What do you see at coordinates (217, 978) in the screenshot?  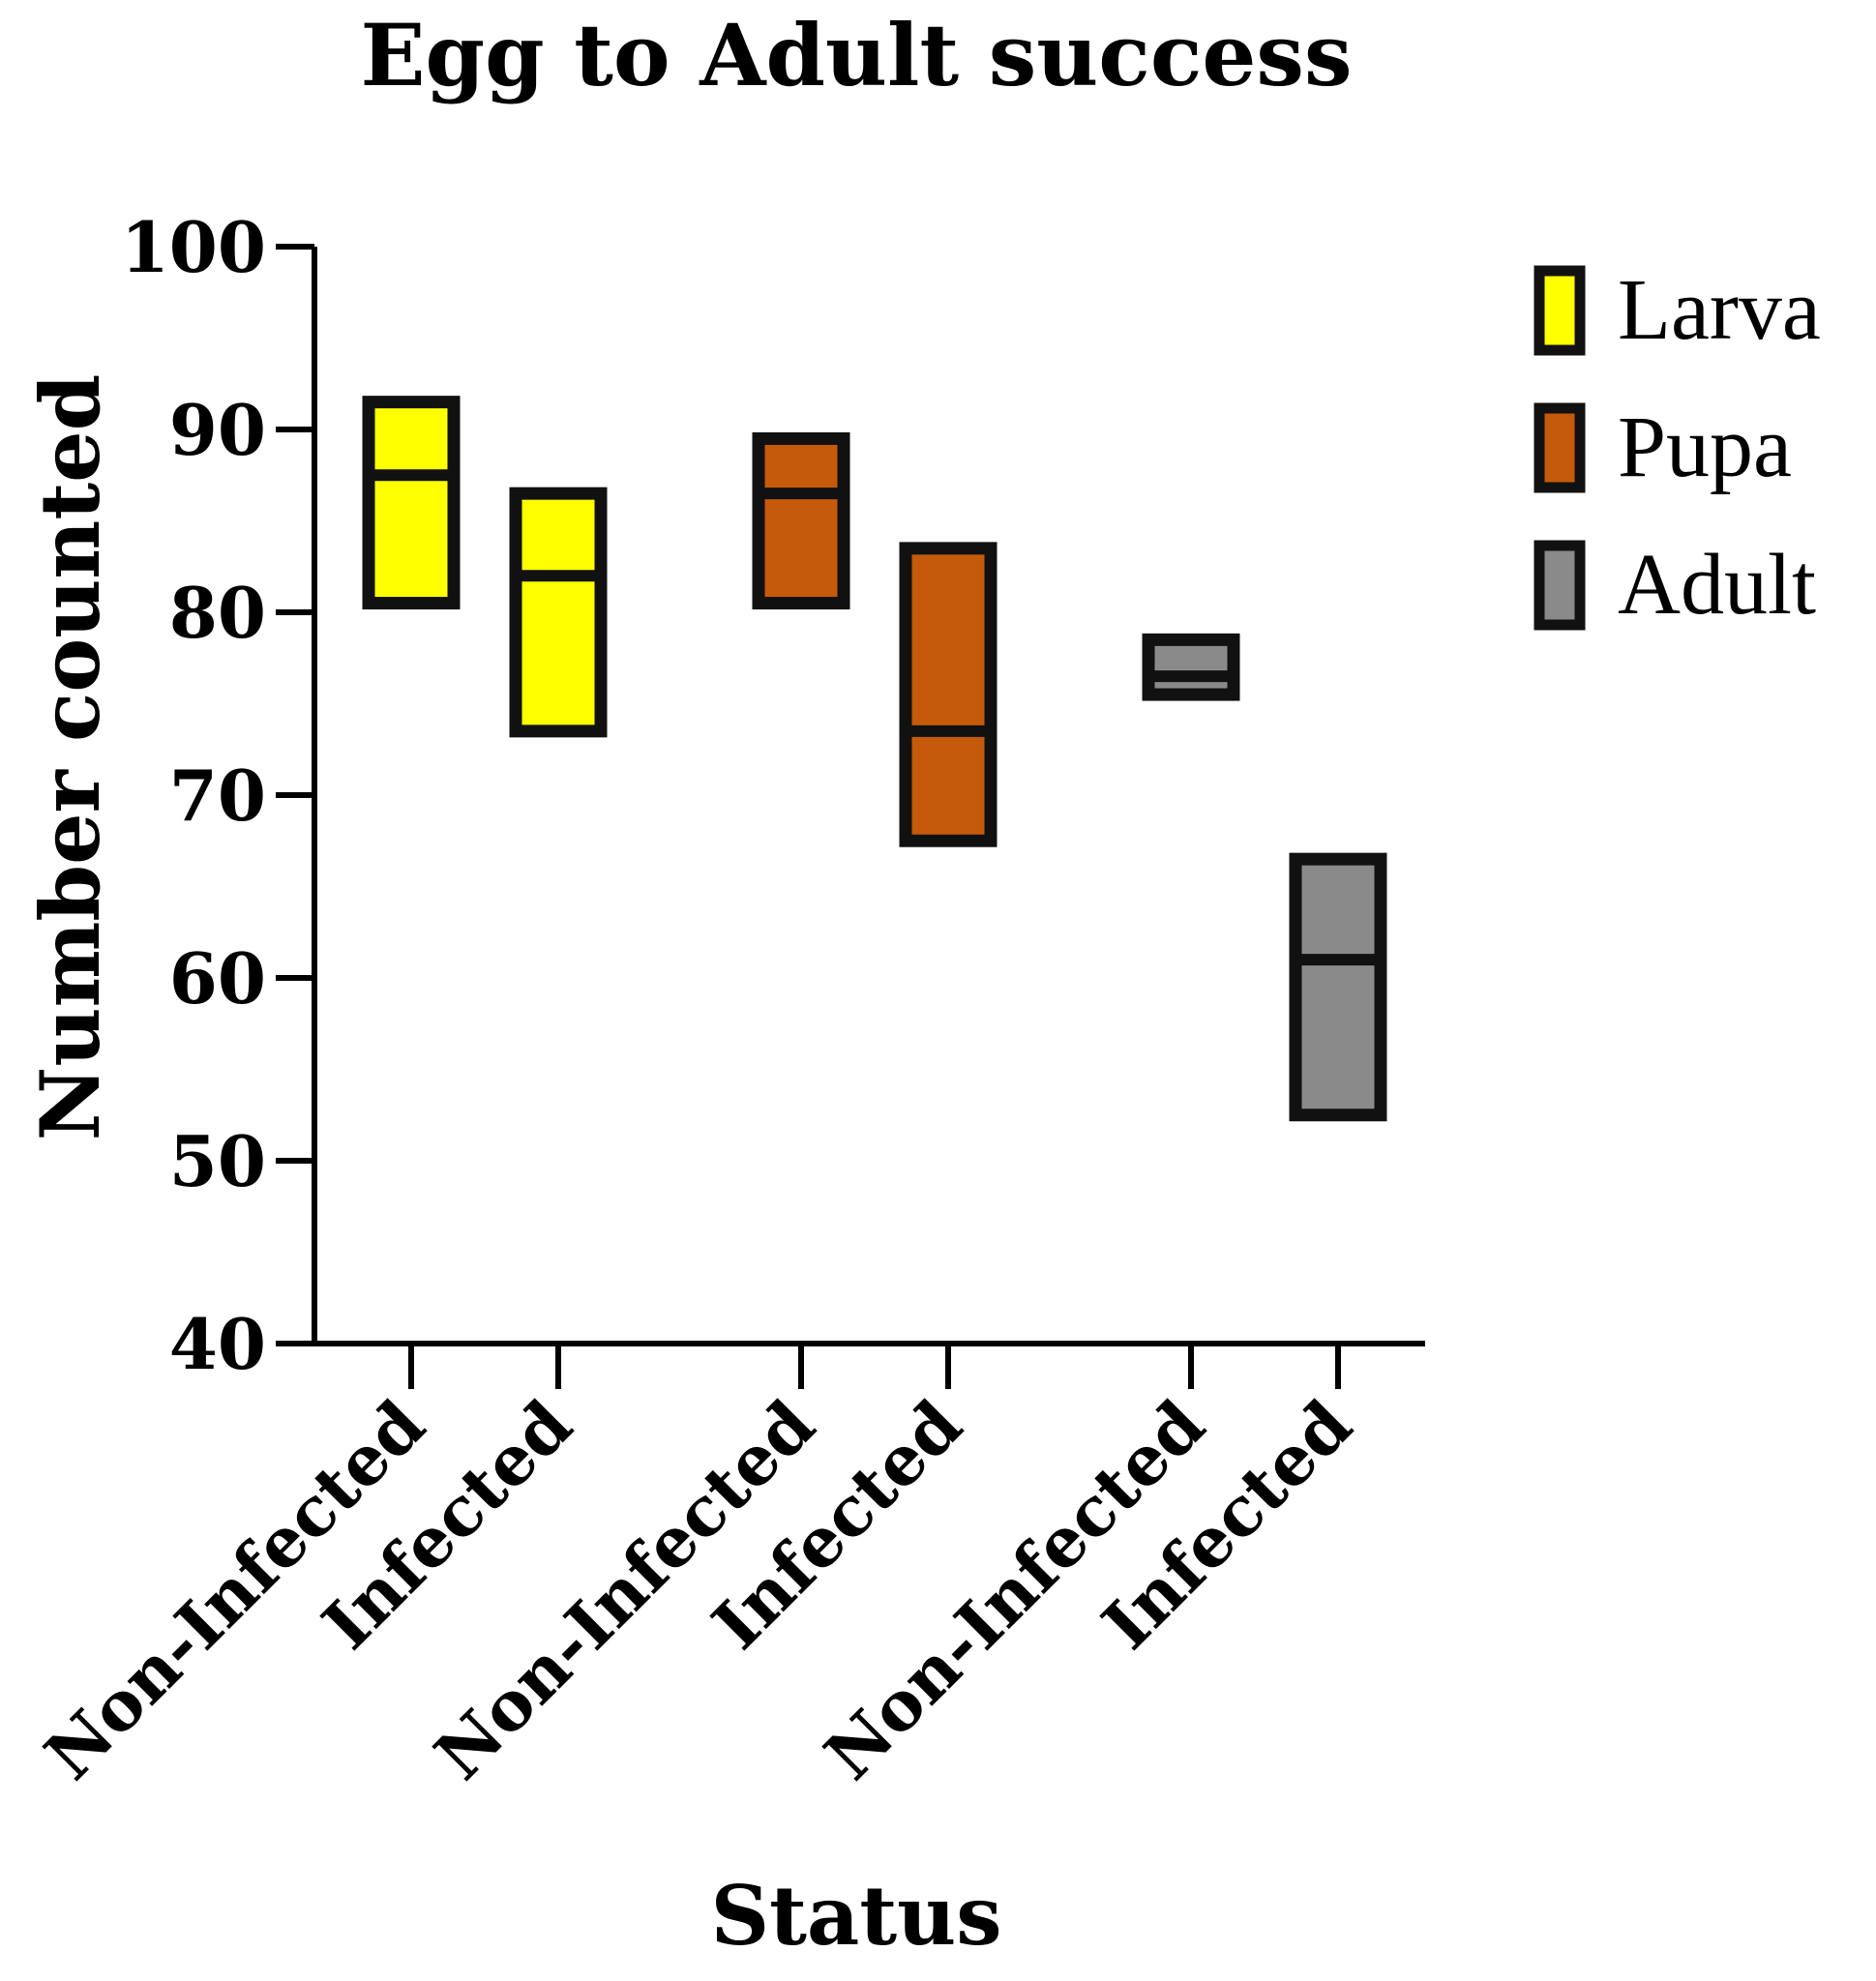 I see `y-tick-label: 60` at bounding box center [217, 978].